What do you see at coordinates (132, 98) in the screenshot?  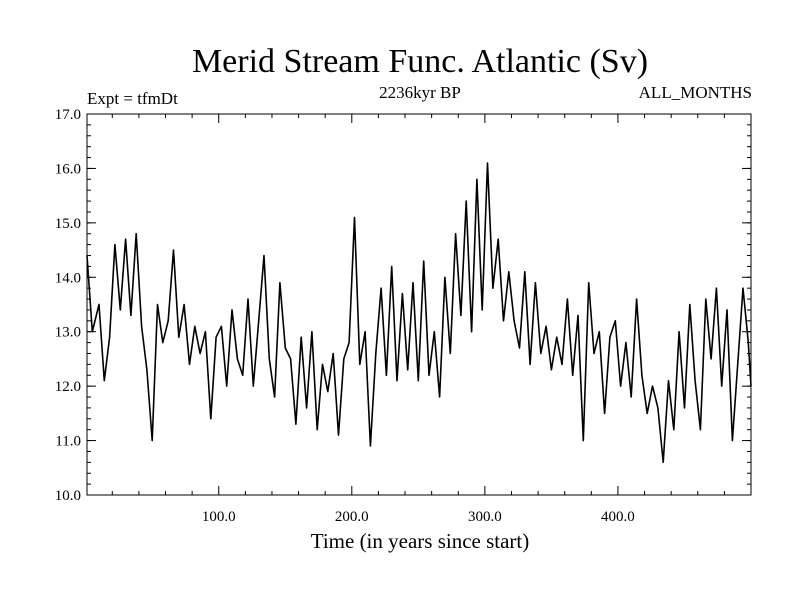 I see `experiment-label: Expt = tfmDt` at bounding box center [132, 98].